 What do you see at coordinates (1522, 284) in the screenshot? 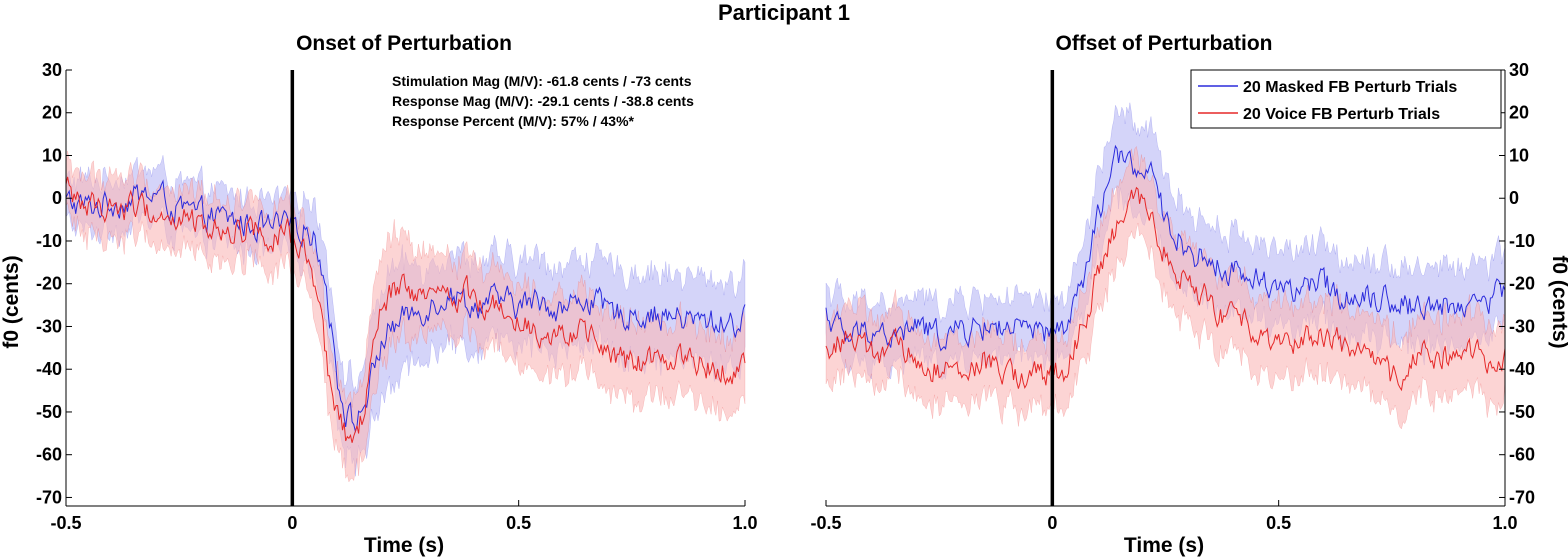
I see `offset-y-tick-label: -20` at bounding box center [1522, 284].